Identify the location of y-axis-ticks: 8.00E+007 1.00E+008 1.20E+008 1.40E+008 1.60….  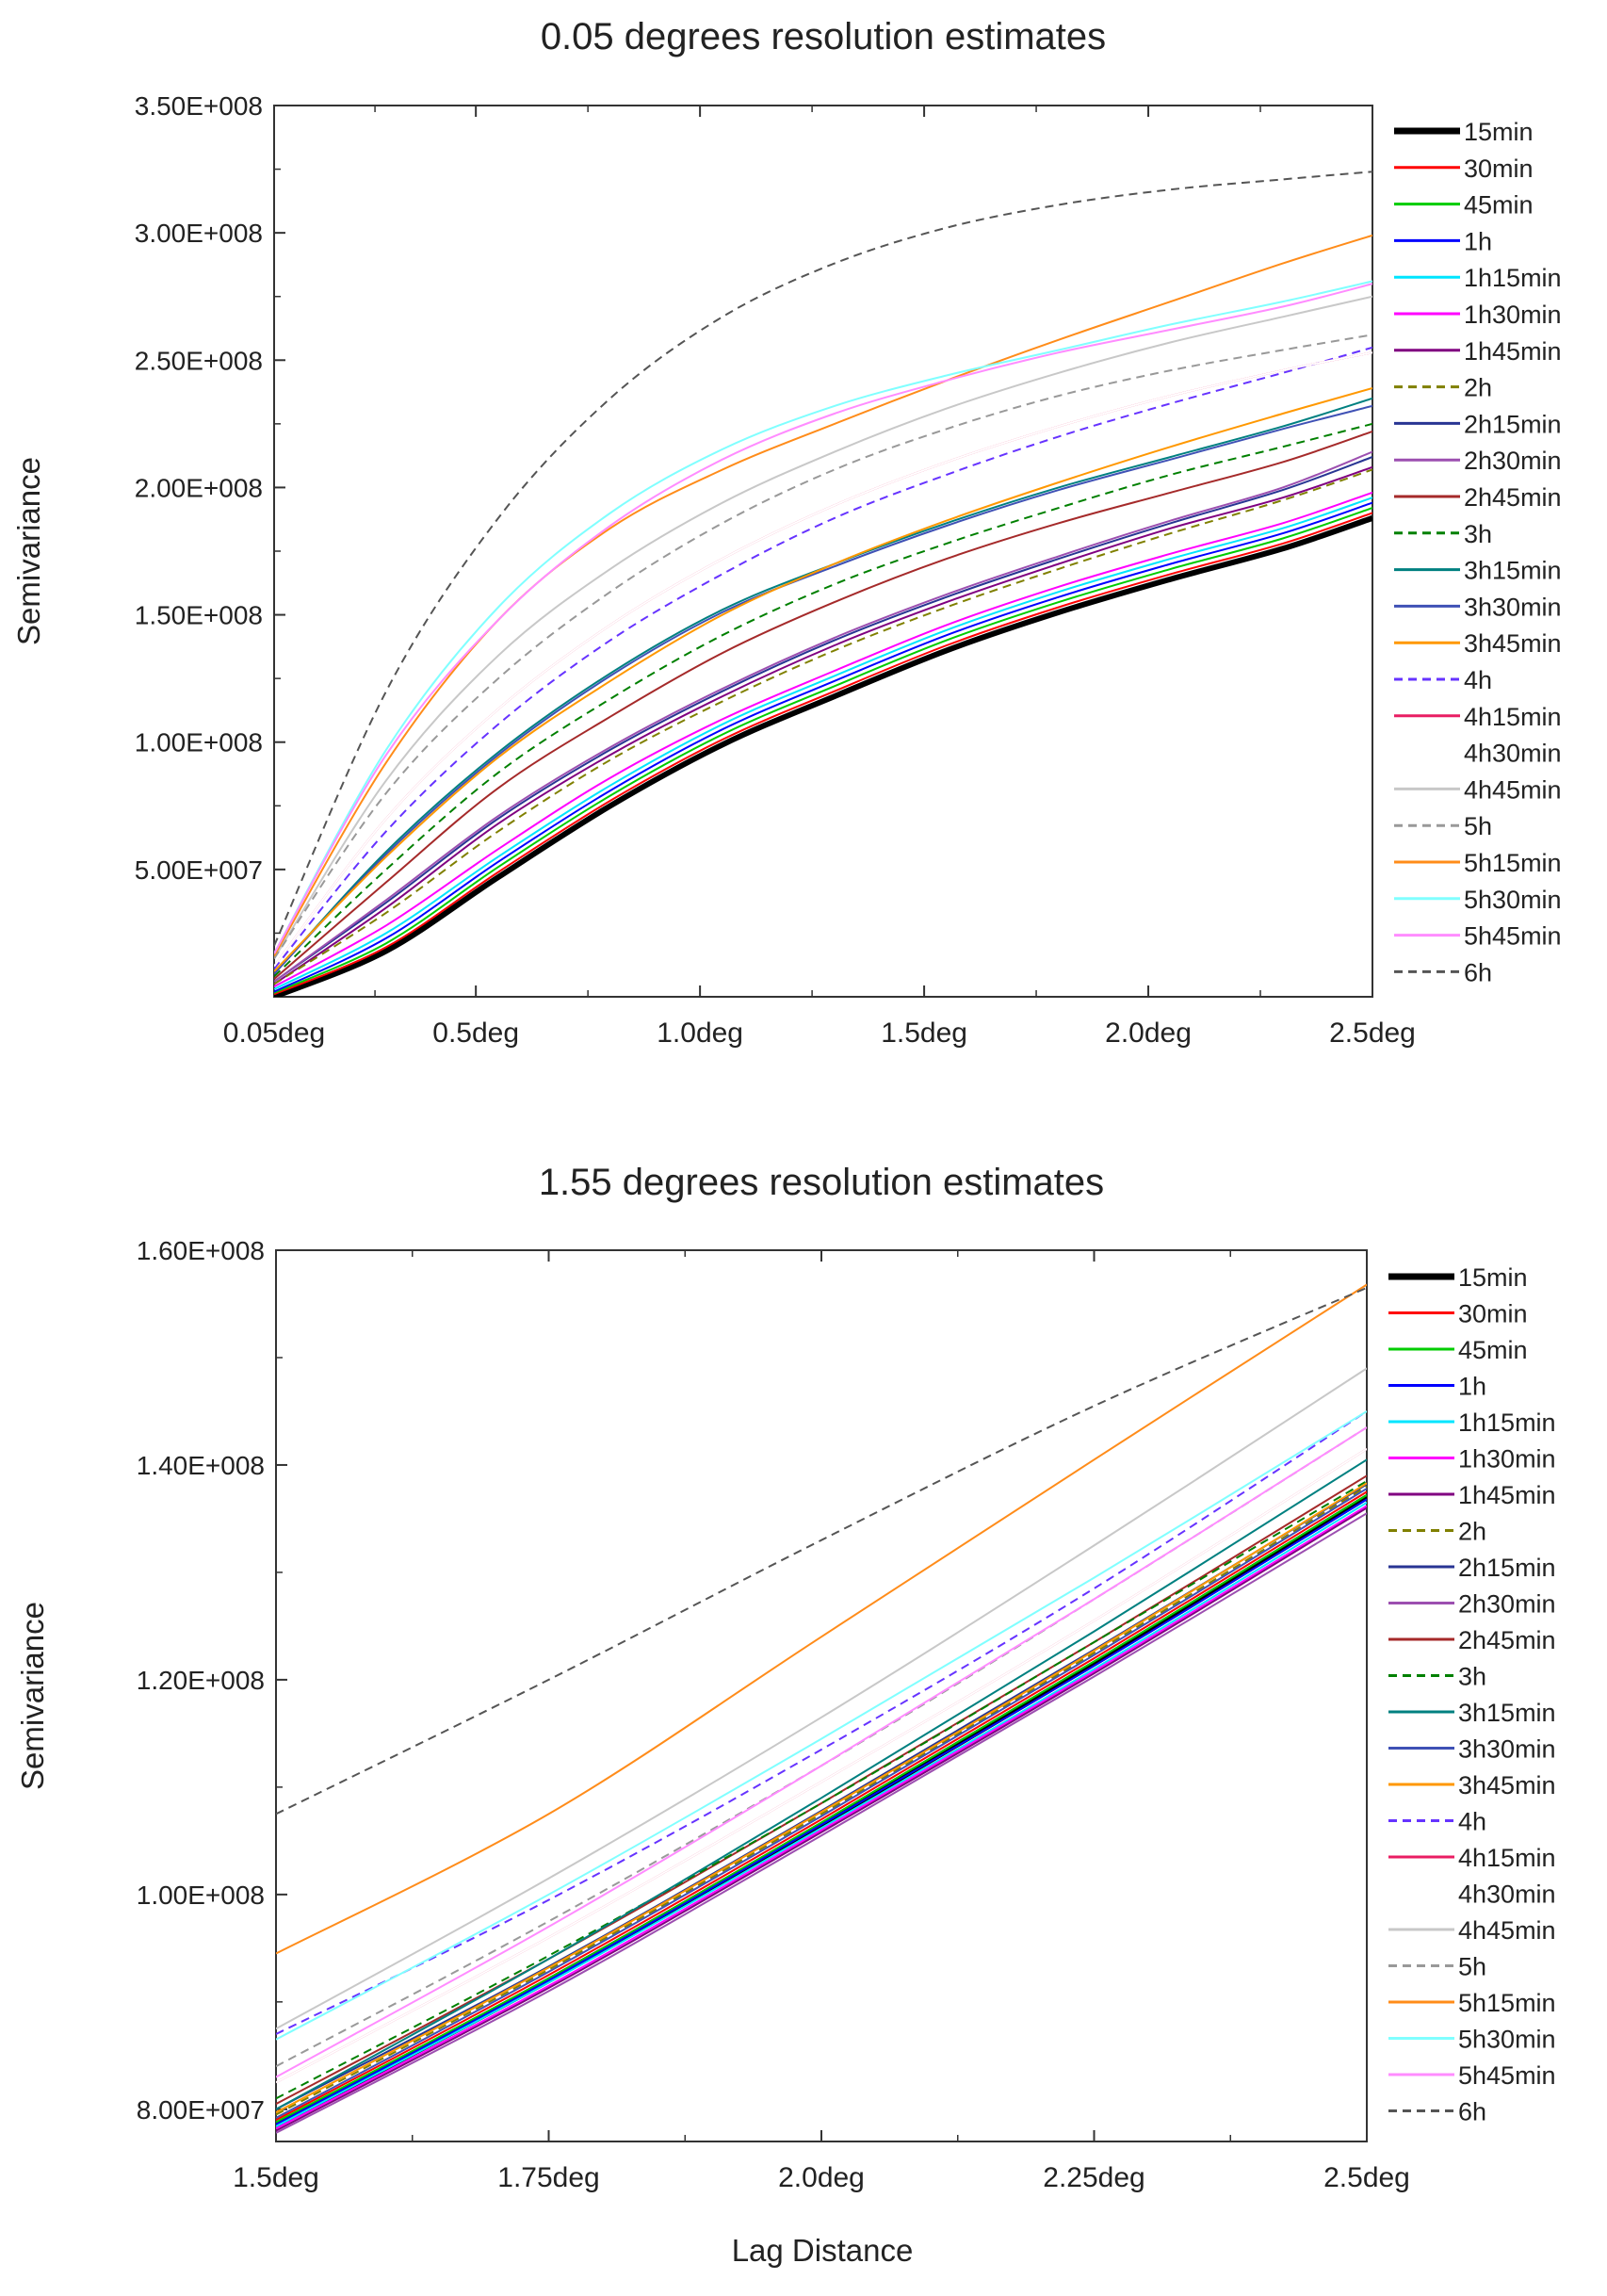
(212, 1681).